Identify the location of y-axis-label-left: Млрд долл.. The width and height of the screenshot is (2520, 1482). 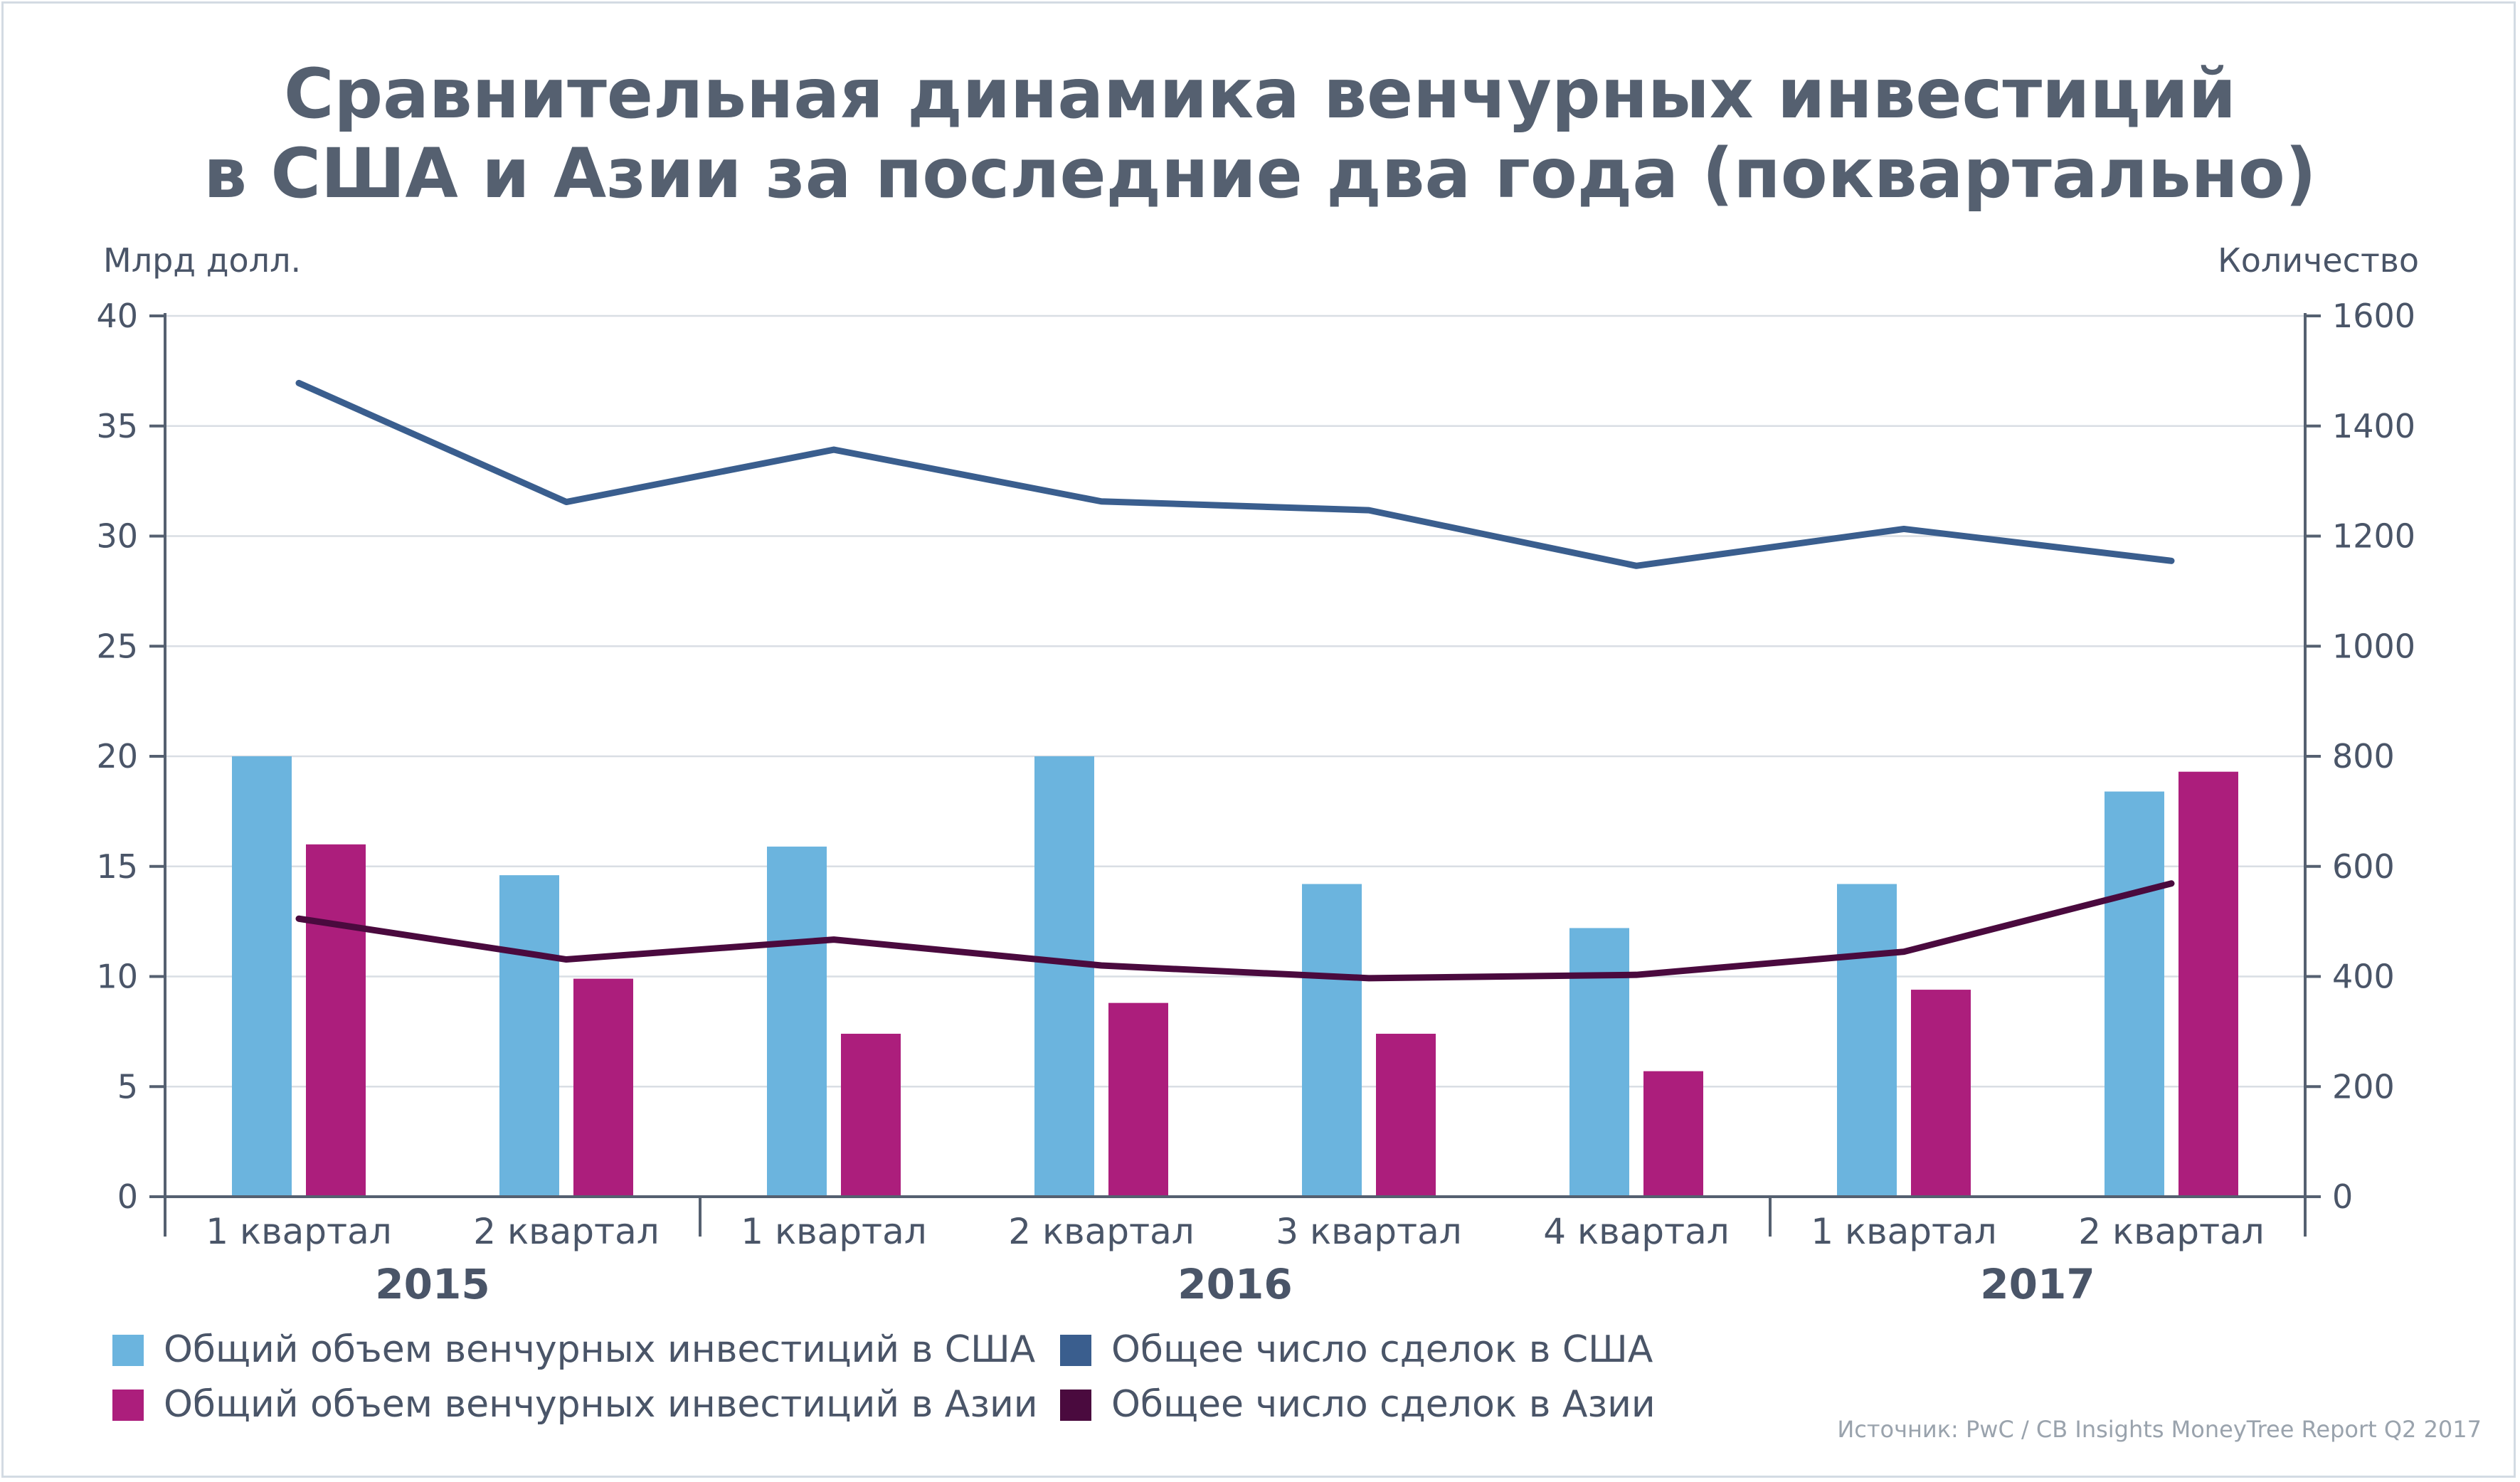
(202, 260).